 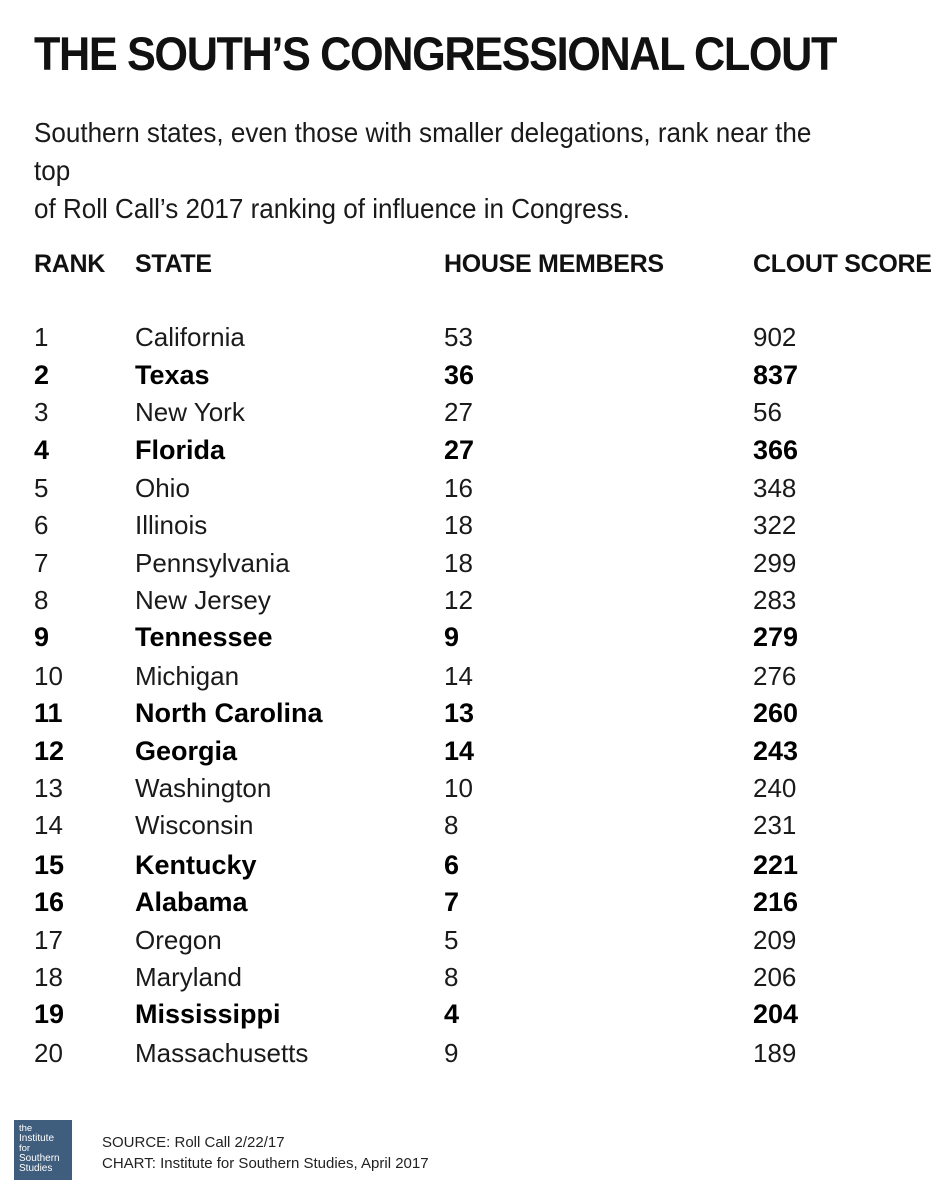 I want to click on house-members-cell: 16, so click(x=458, y=487).